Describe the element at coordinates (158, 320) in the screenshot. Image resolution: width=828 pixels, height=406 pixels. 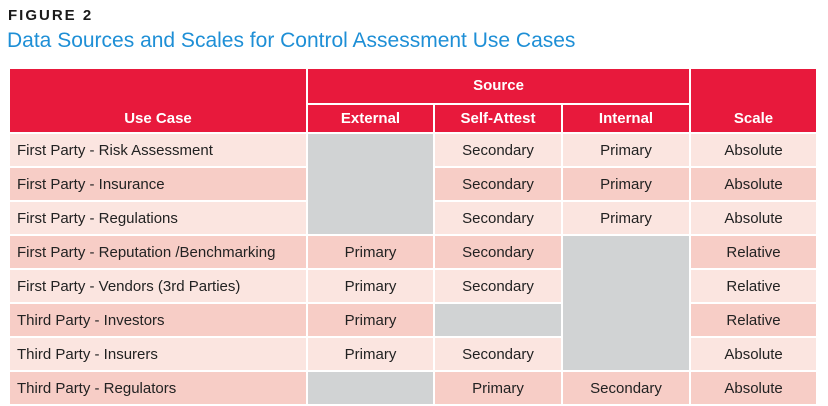
I see `use-case-cell: Third Party - Investors` at that location.